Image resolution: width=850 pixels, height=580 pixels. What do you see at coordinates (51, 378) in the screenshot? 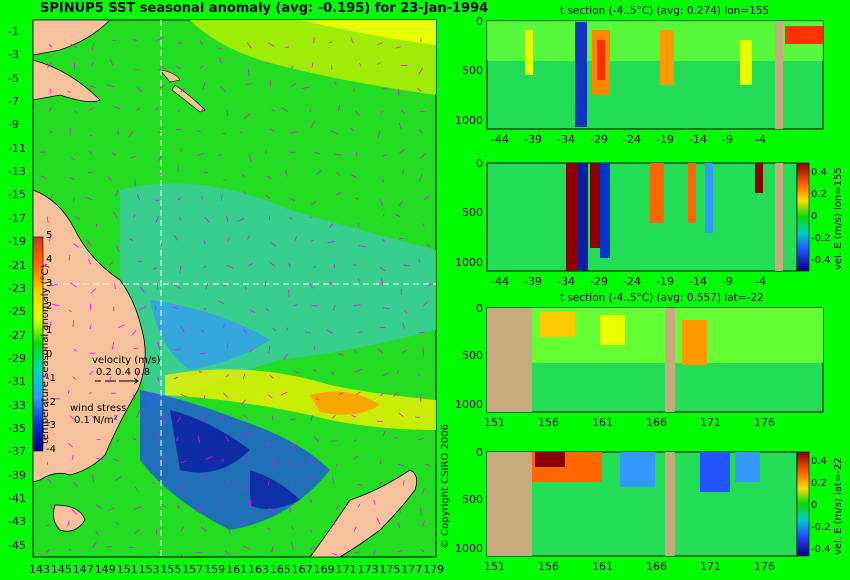
I see `colorbar-tick: -1` at bounding box center [51, 378].